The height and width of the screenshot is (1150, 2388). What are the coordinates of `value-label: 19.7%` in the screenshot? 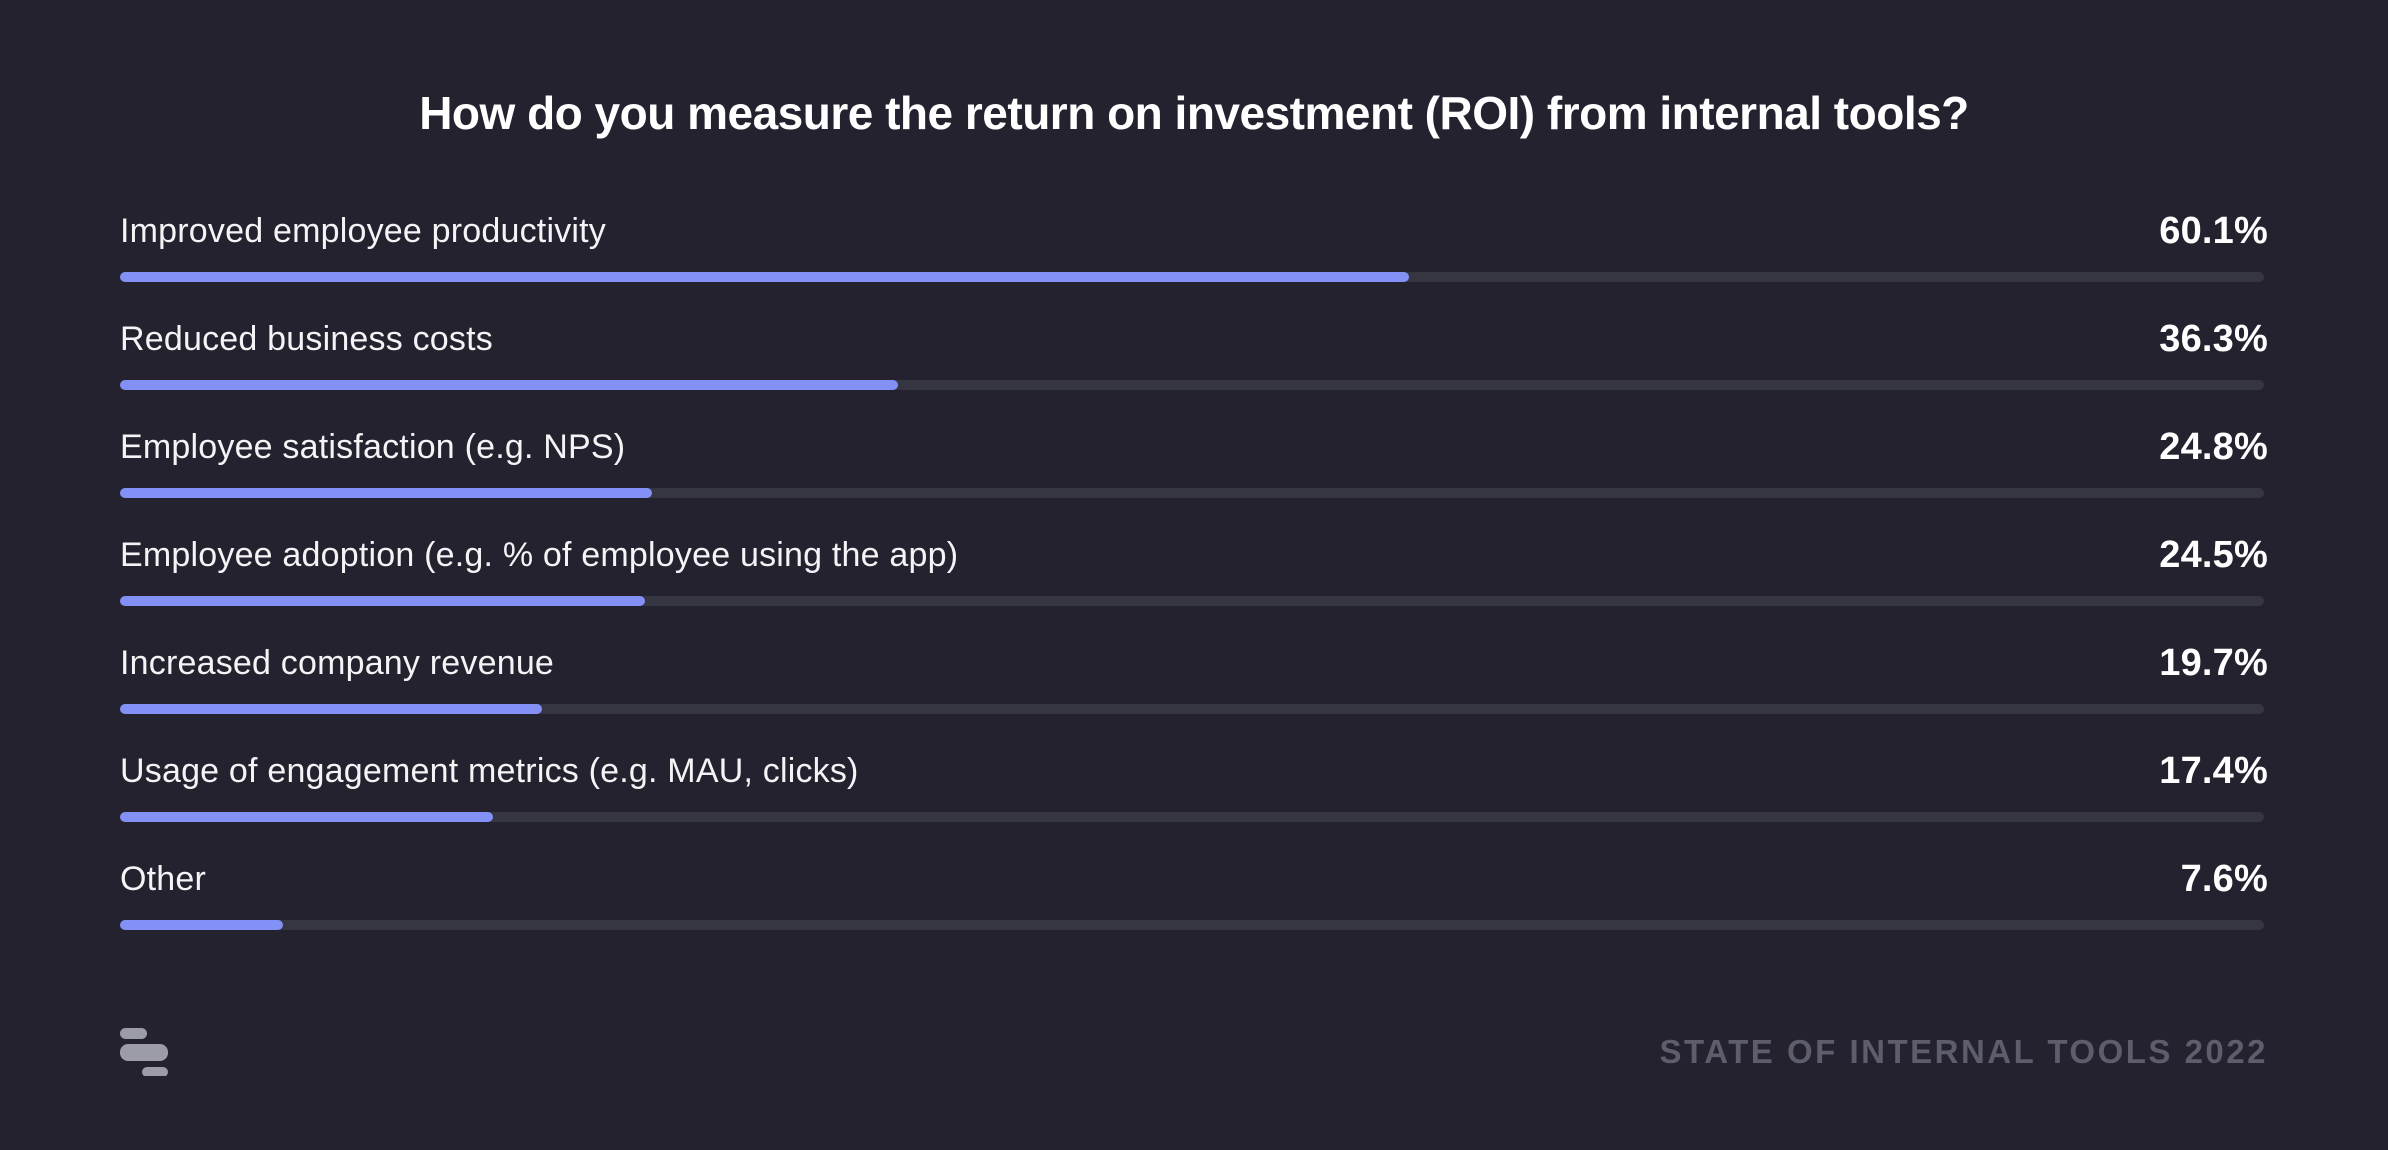 It's located at (2213, 662).